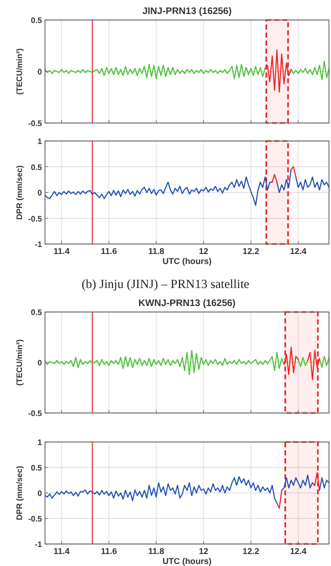 The width and height of the screenshot is (331, 566). What do you see at coordinates (187, 303) in the screenshot?
I see `chart-title: KWNJ-PRN13 (16256)` at bounding box center [187, 303].